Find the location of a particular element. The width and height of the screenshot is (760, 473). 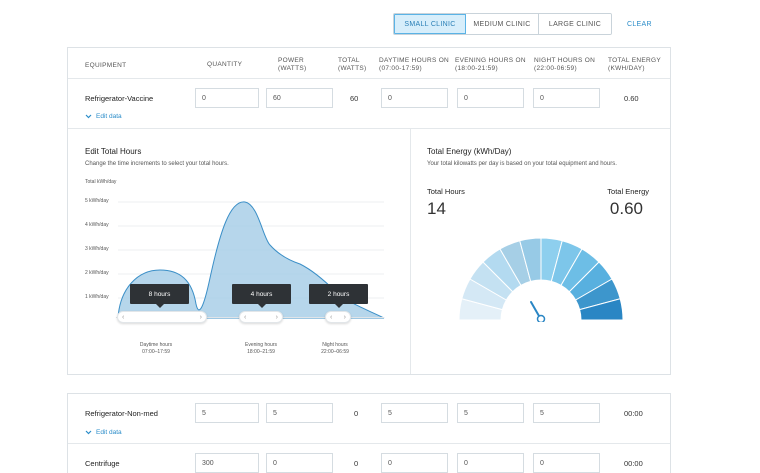

header-total-line2: (WATTS) is located at coordinates (352, 68).